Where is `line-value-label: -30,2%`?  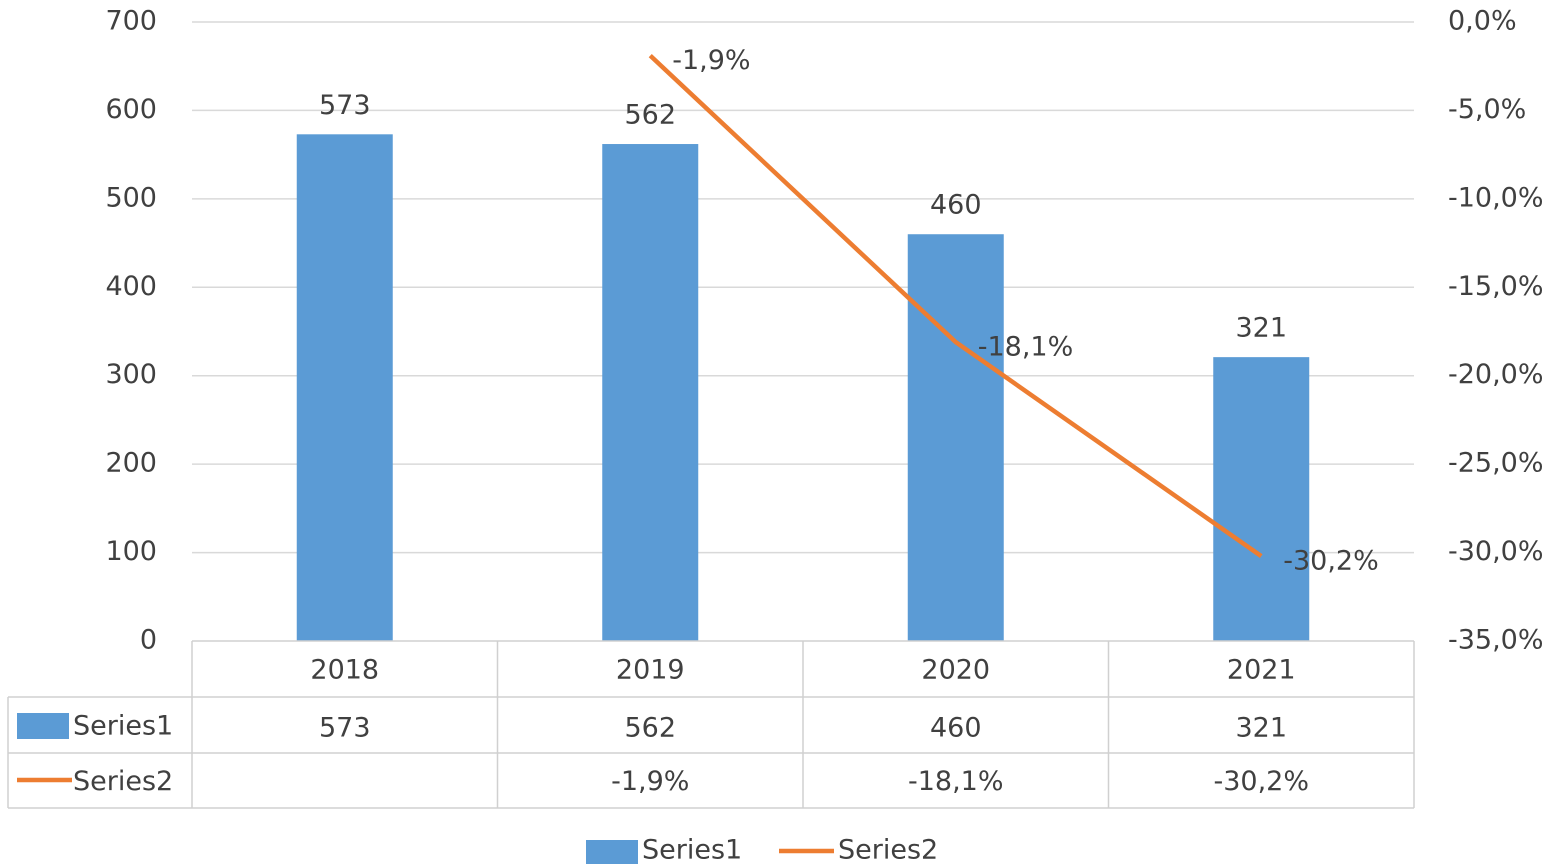
line-value-label: -30,2% is located at coordinates (1331, 561).